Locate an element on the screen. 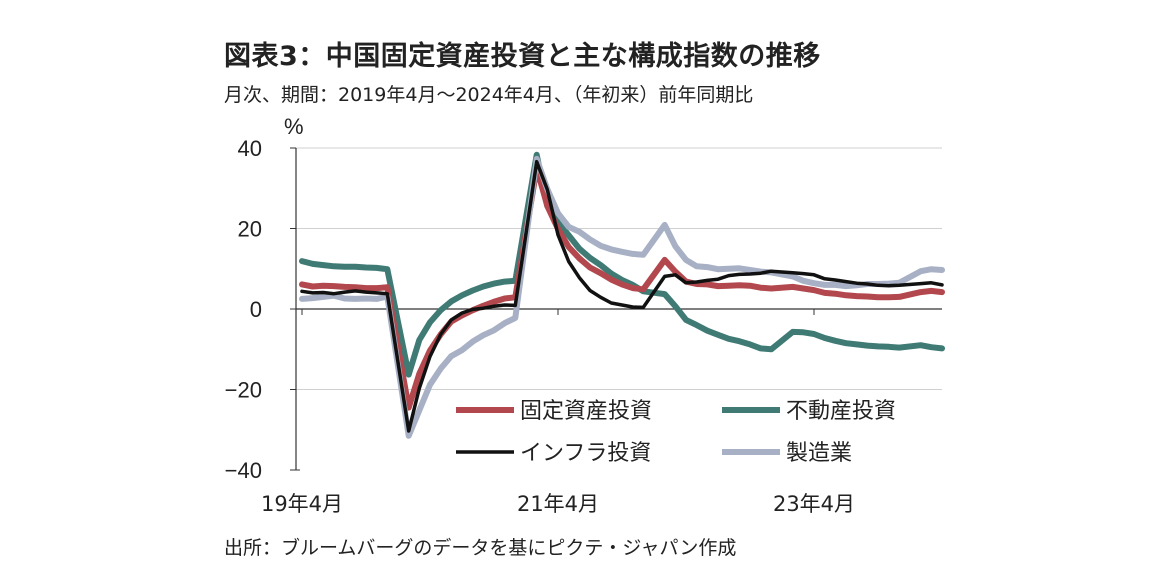 The height and width of the screenshot is (580, 1152). legend-label: 不動産投資 is located at coordinates (841, 411).